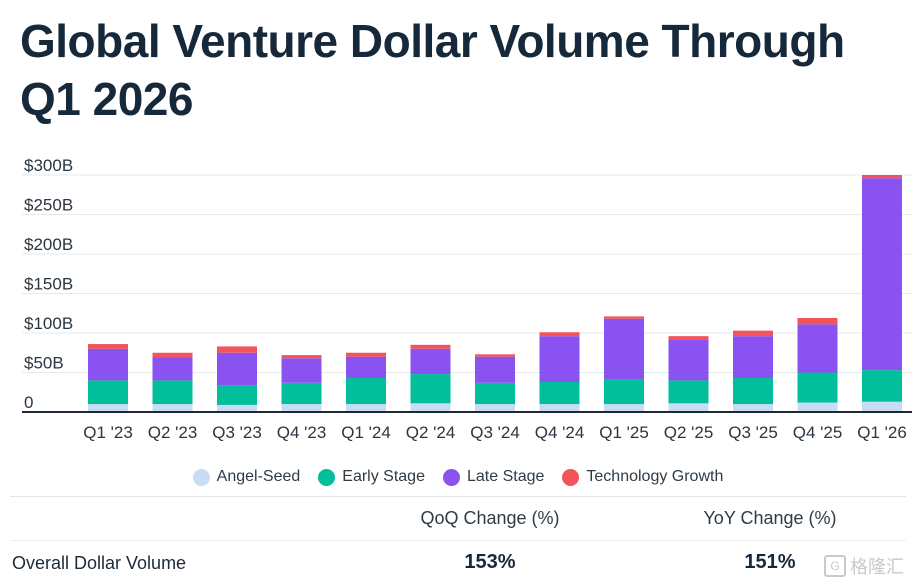 This screenshot has width=916, height=585. What do you see at coordinates (44, 363) in the screenshot?
I see `y-tick-label: $50B` at bounding box center [44, 363].